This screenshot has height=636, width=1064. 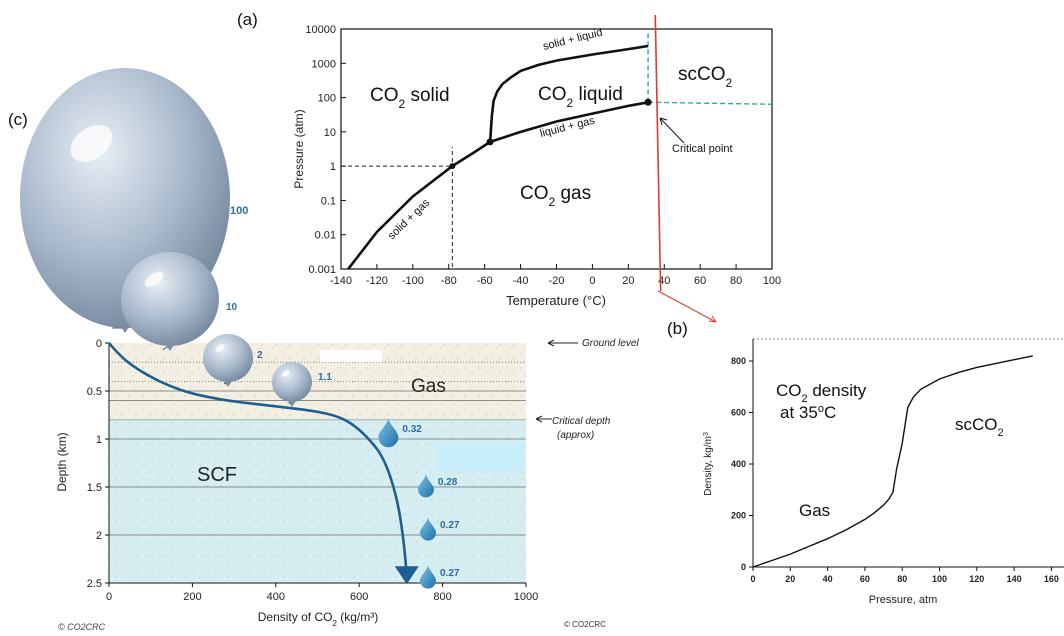 I want to click on density-annotation-line1: CO2 density, so click(x=821, y=393).